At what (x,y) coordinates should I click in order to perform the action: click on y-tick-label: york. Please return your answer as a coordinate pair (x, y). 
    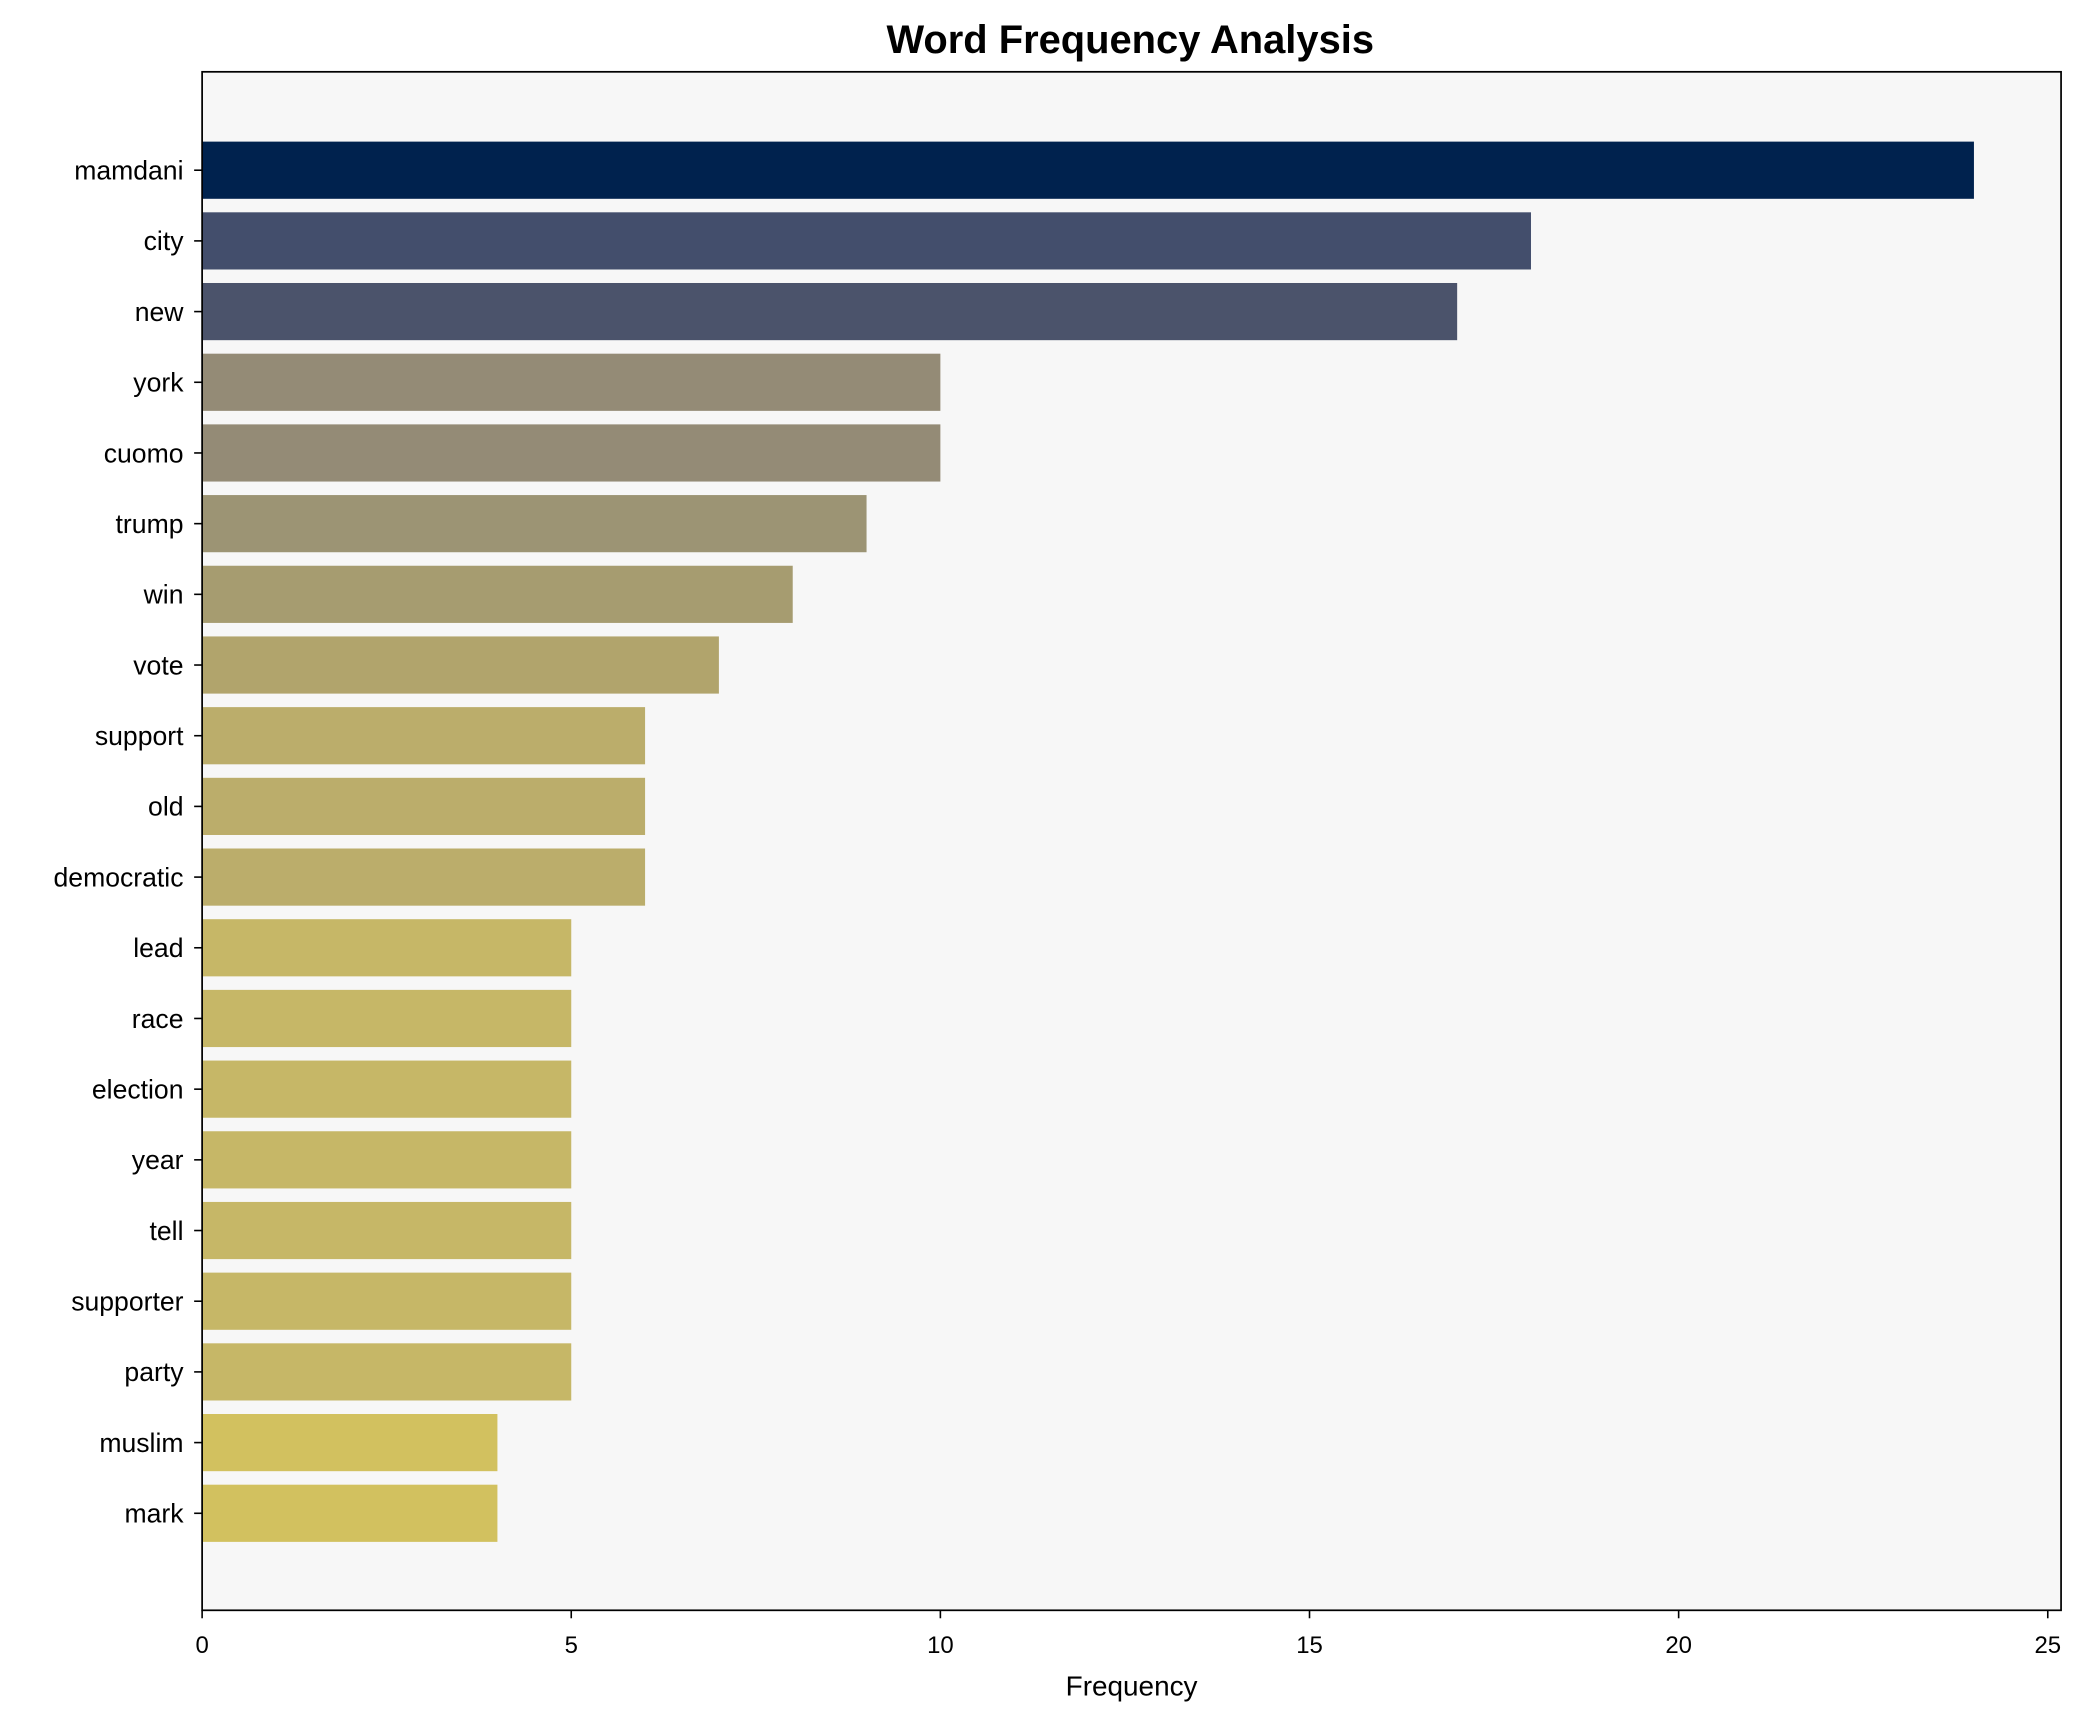
    Looking at the image, I should click on (158, 383).